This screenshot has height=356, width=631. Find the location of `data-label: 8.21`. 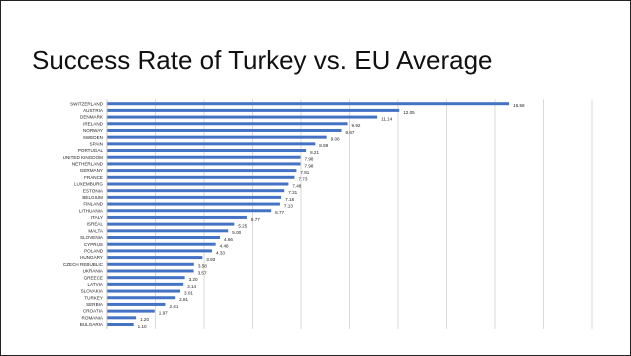

data-label: 8.21 is located at coordinates (314, 152).